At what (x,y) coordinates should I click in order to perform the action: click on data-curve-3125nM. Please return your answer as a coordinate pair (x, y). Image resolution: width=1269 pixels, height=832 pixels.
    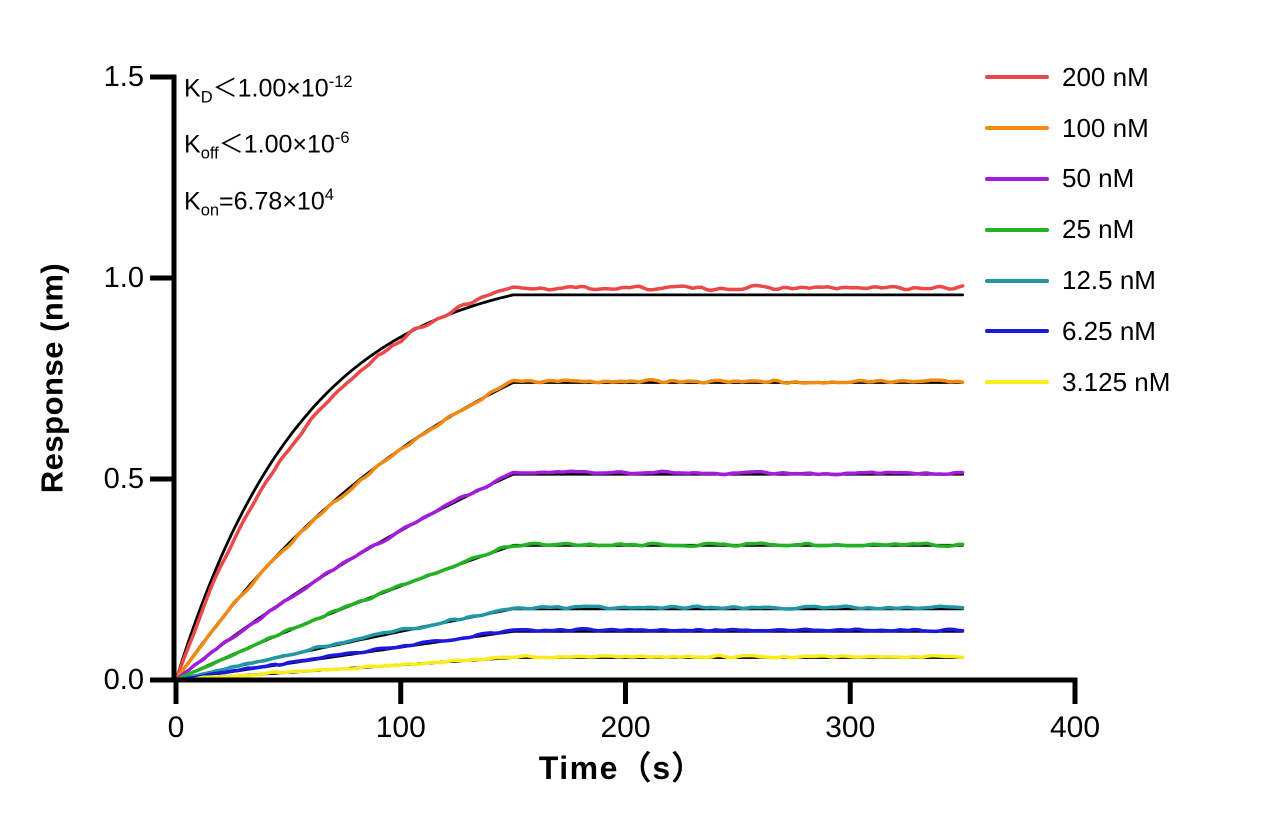
    Looking at the image, I should click on (569, 667).